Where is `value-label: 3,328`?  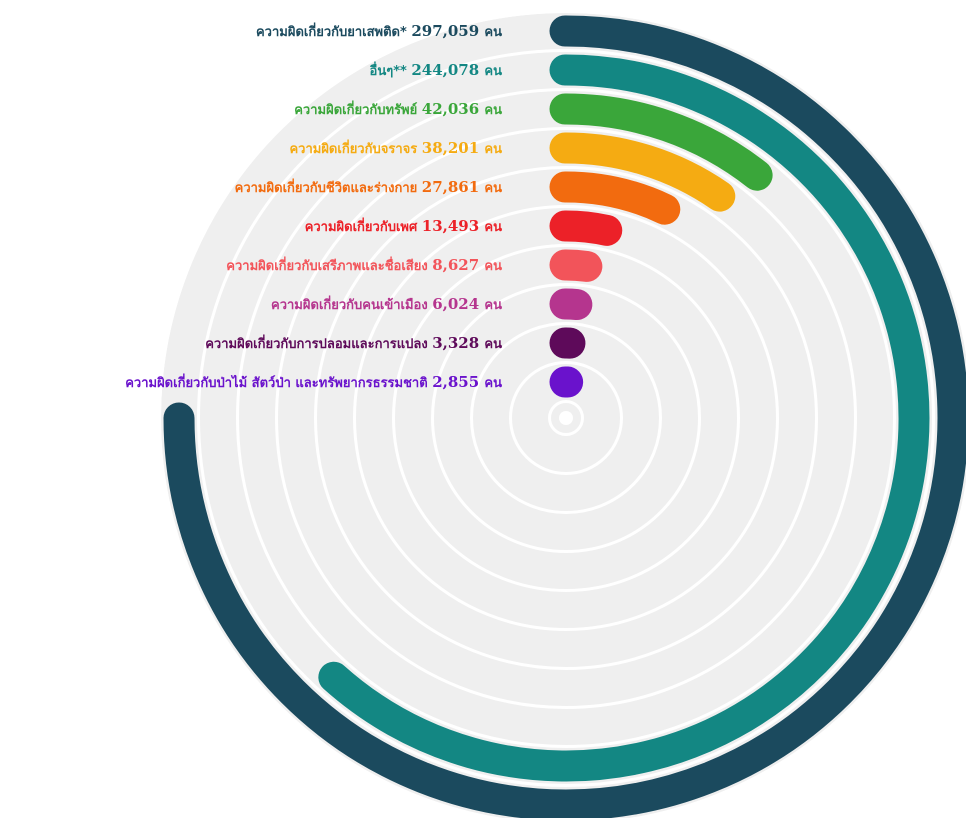 value-label: 3,328 is located at coordinates (458, 343).